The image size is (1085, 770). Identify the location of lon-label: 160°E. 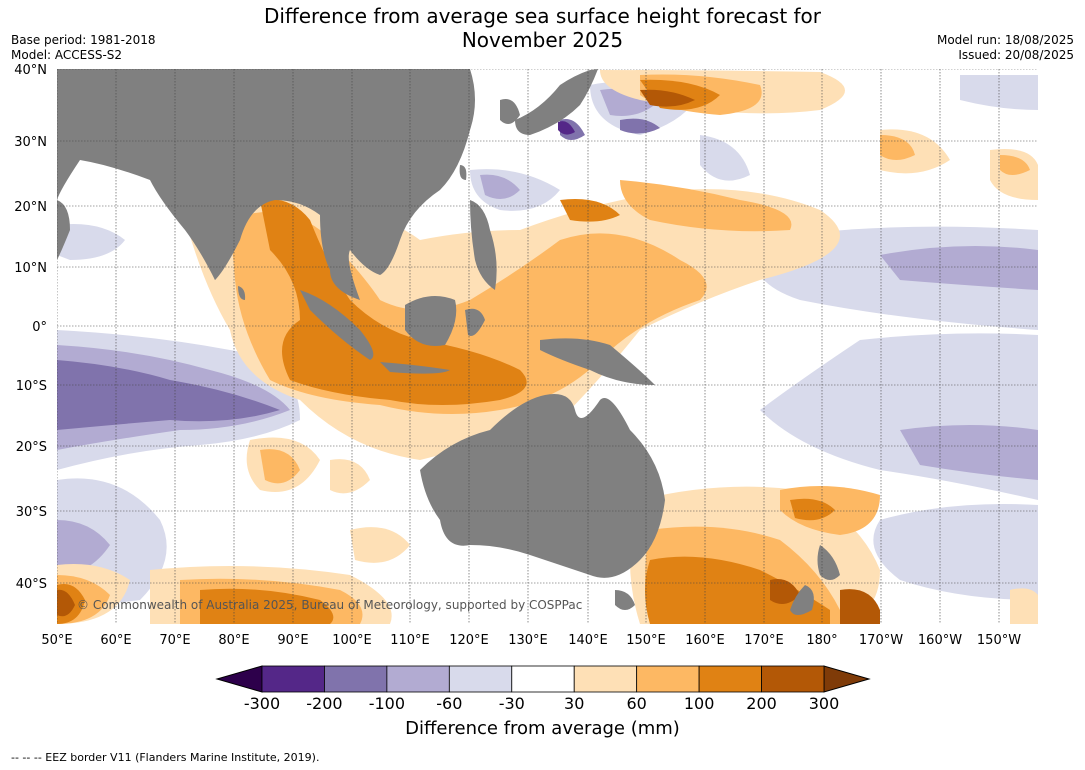
(705, 640).